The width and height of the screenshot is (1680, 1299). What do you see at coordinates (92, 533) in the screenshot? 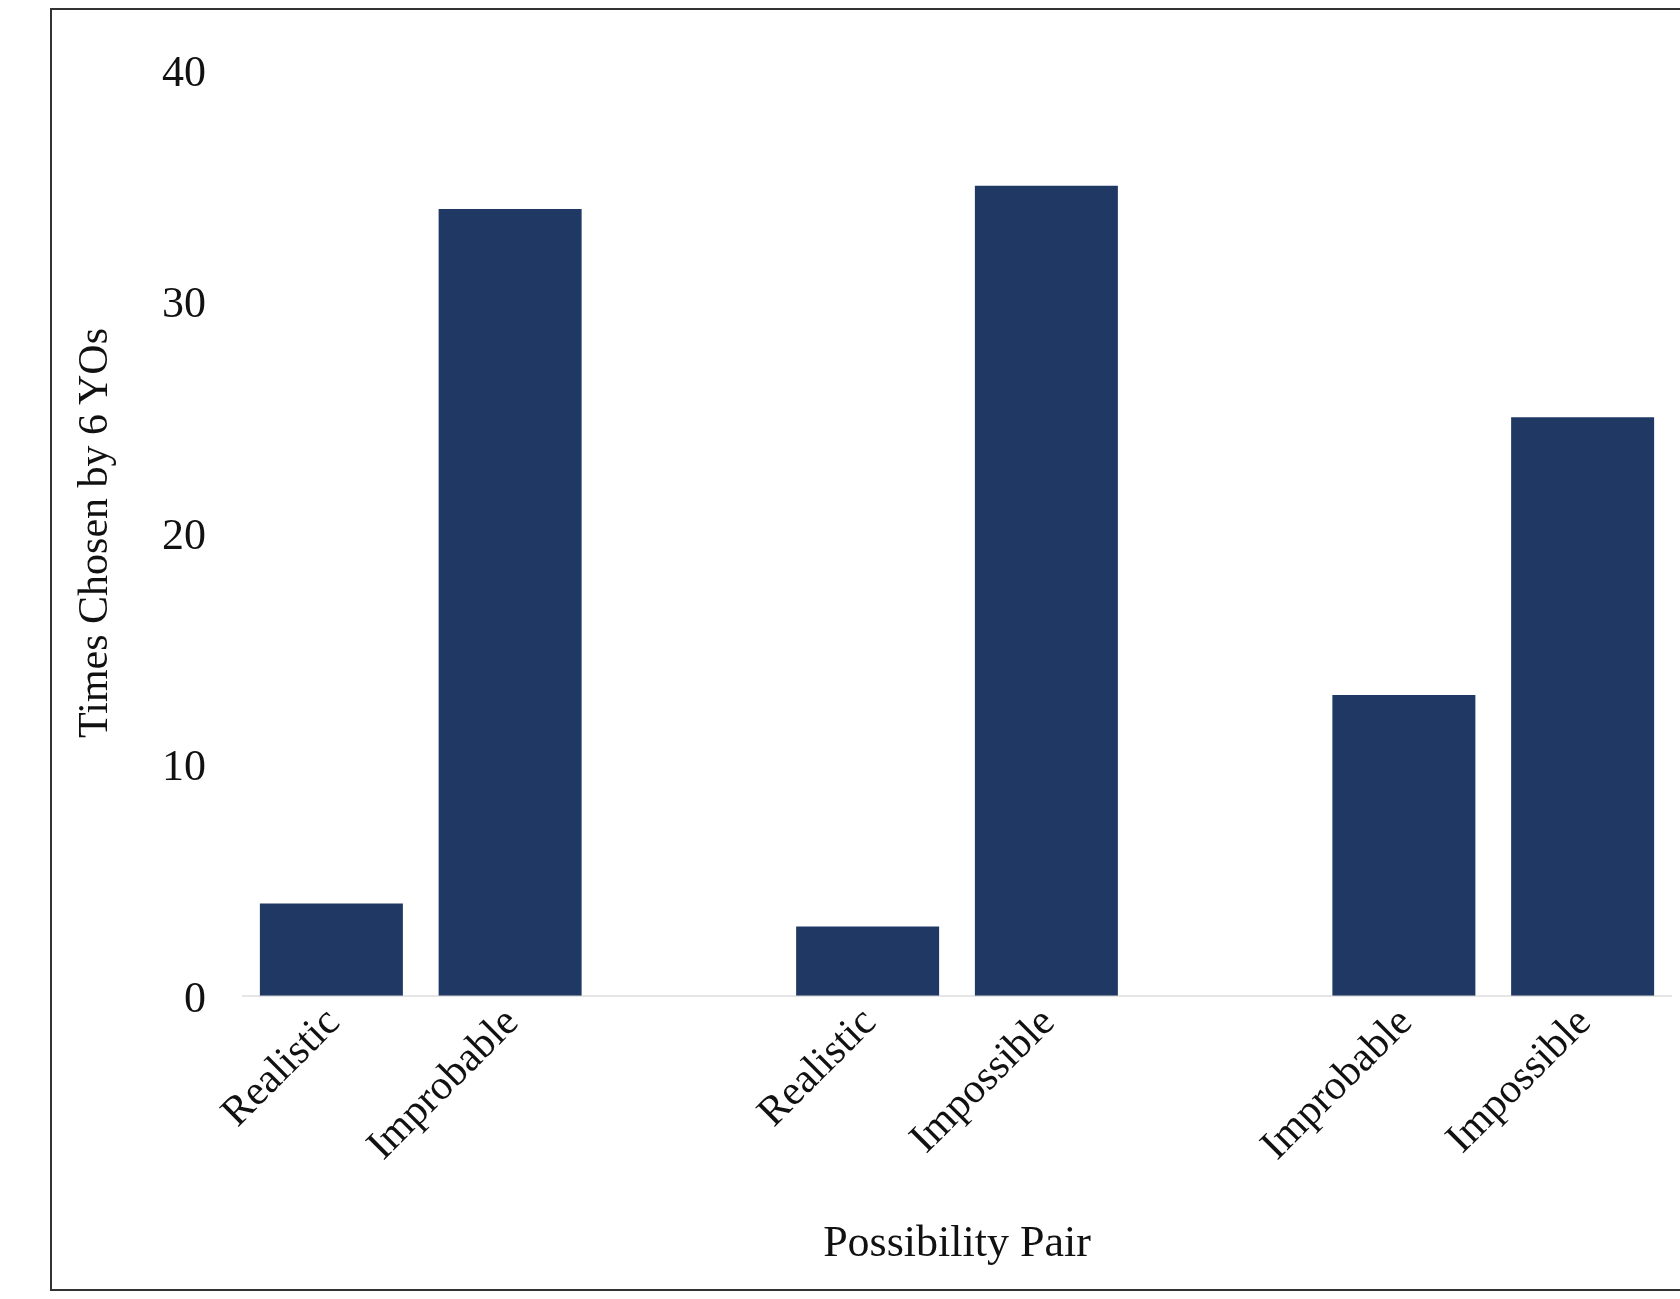
I see `y-axis-title: Times Chosen by 6 YOs` at bounding box center [92, 533].